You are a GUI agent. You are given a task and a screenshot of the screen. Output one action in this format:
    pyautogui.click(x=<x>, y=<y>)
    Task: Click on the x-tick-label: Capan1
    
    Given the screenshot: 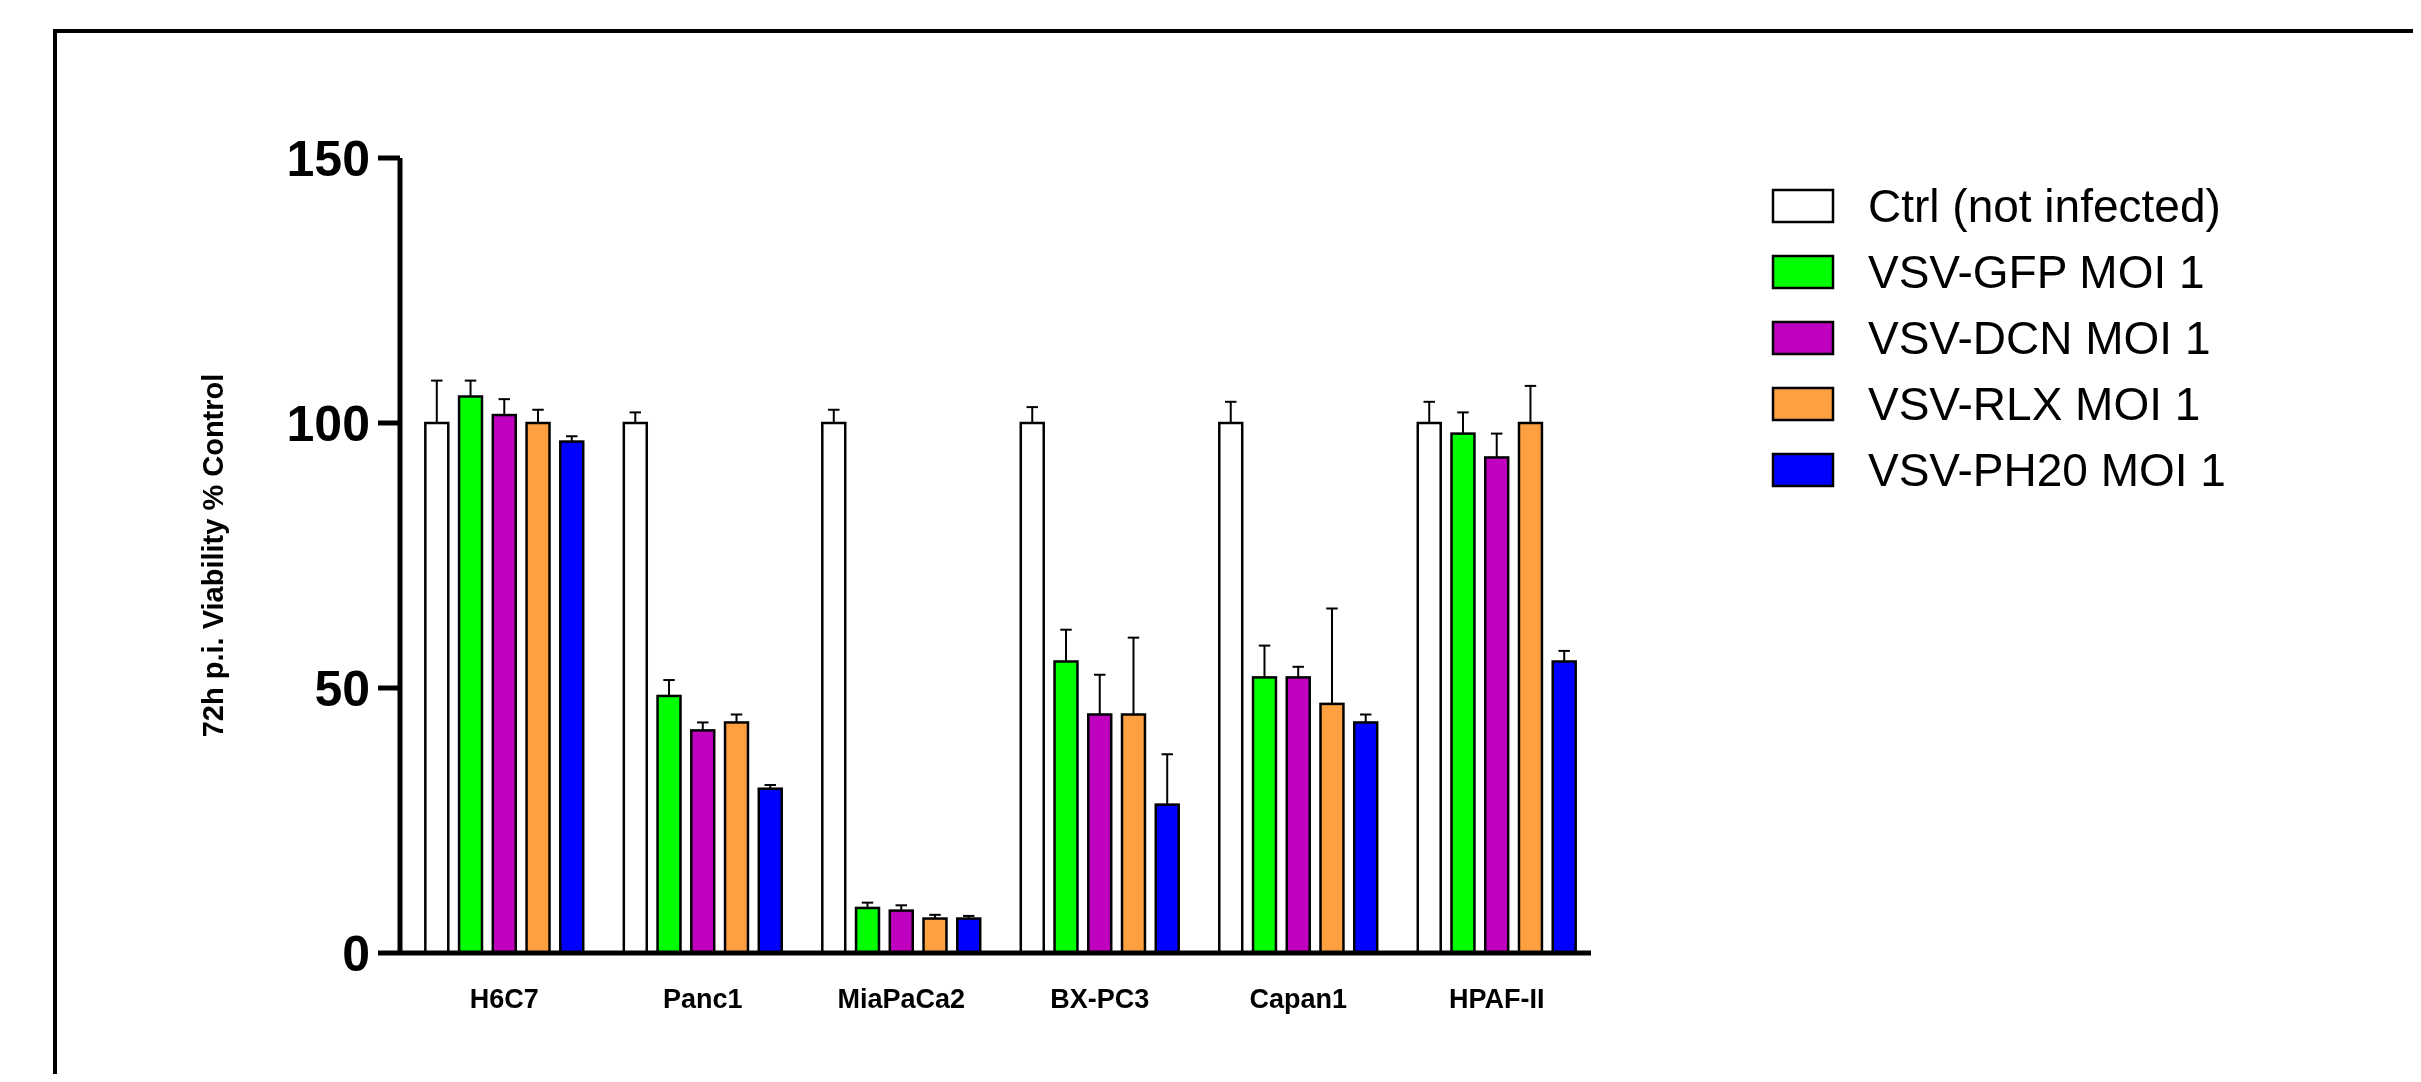 What is the action you would take?
    pyautogui.click(x=1298, y=999)
    